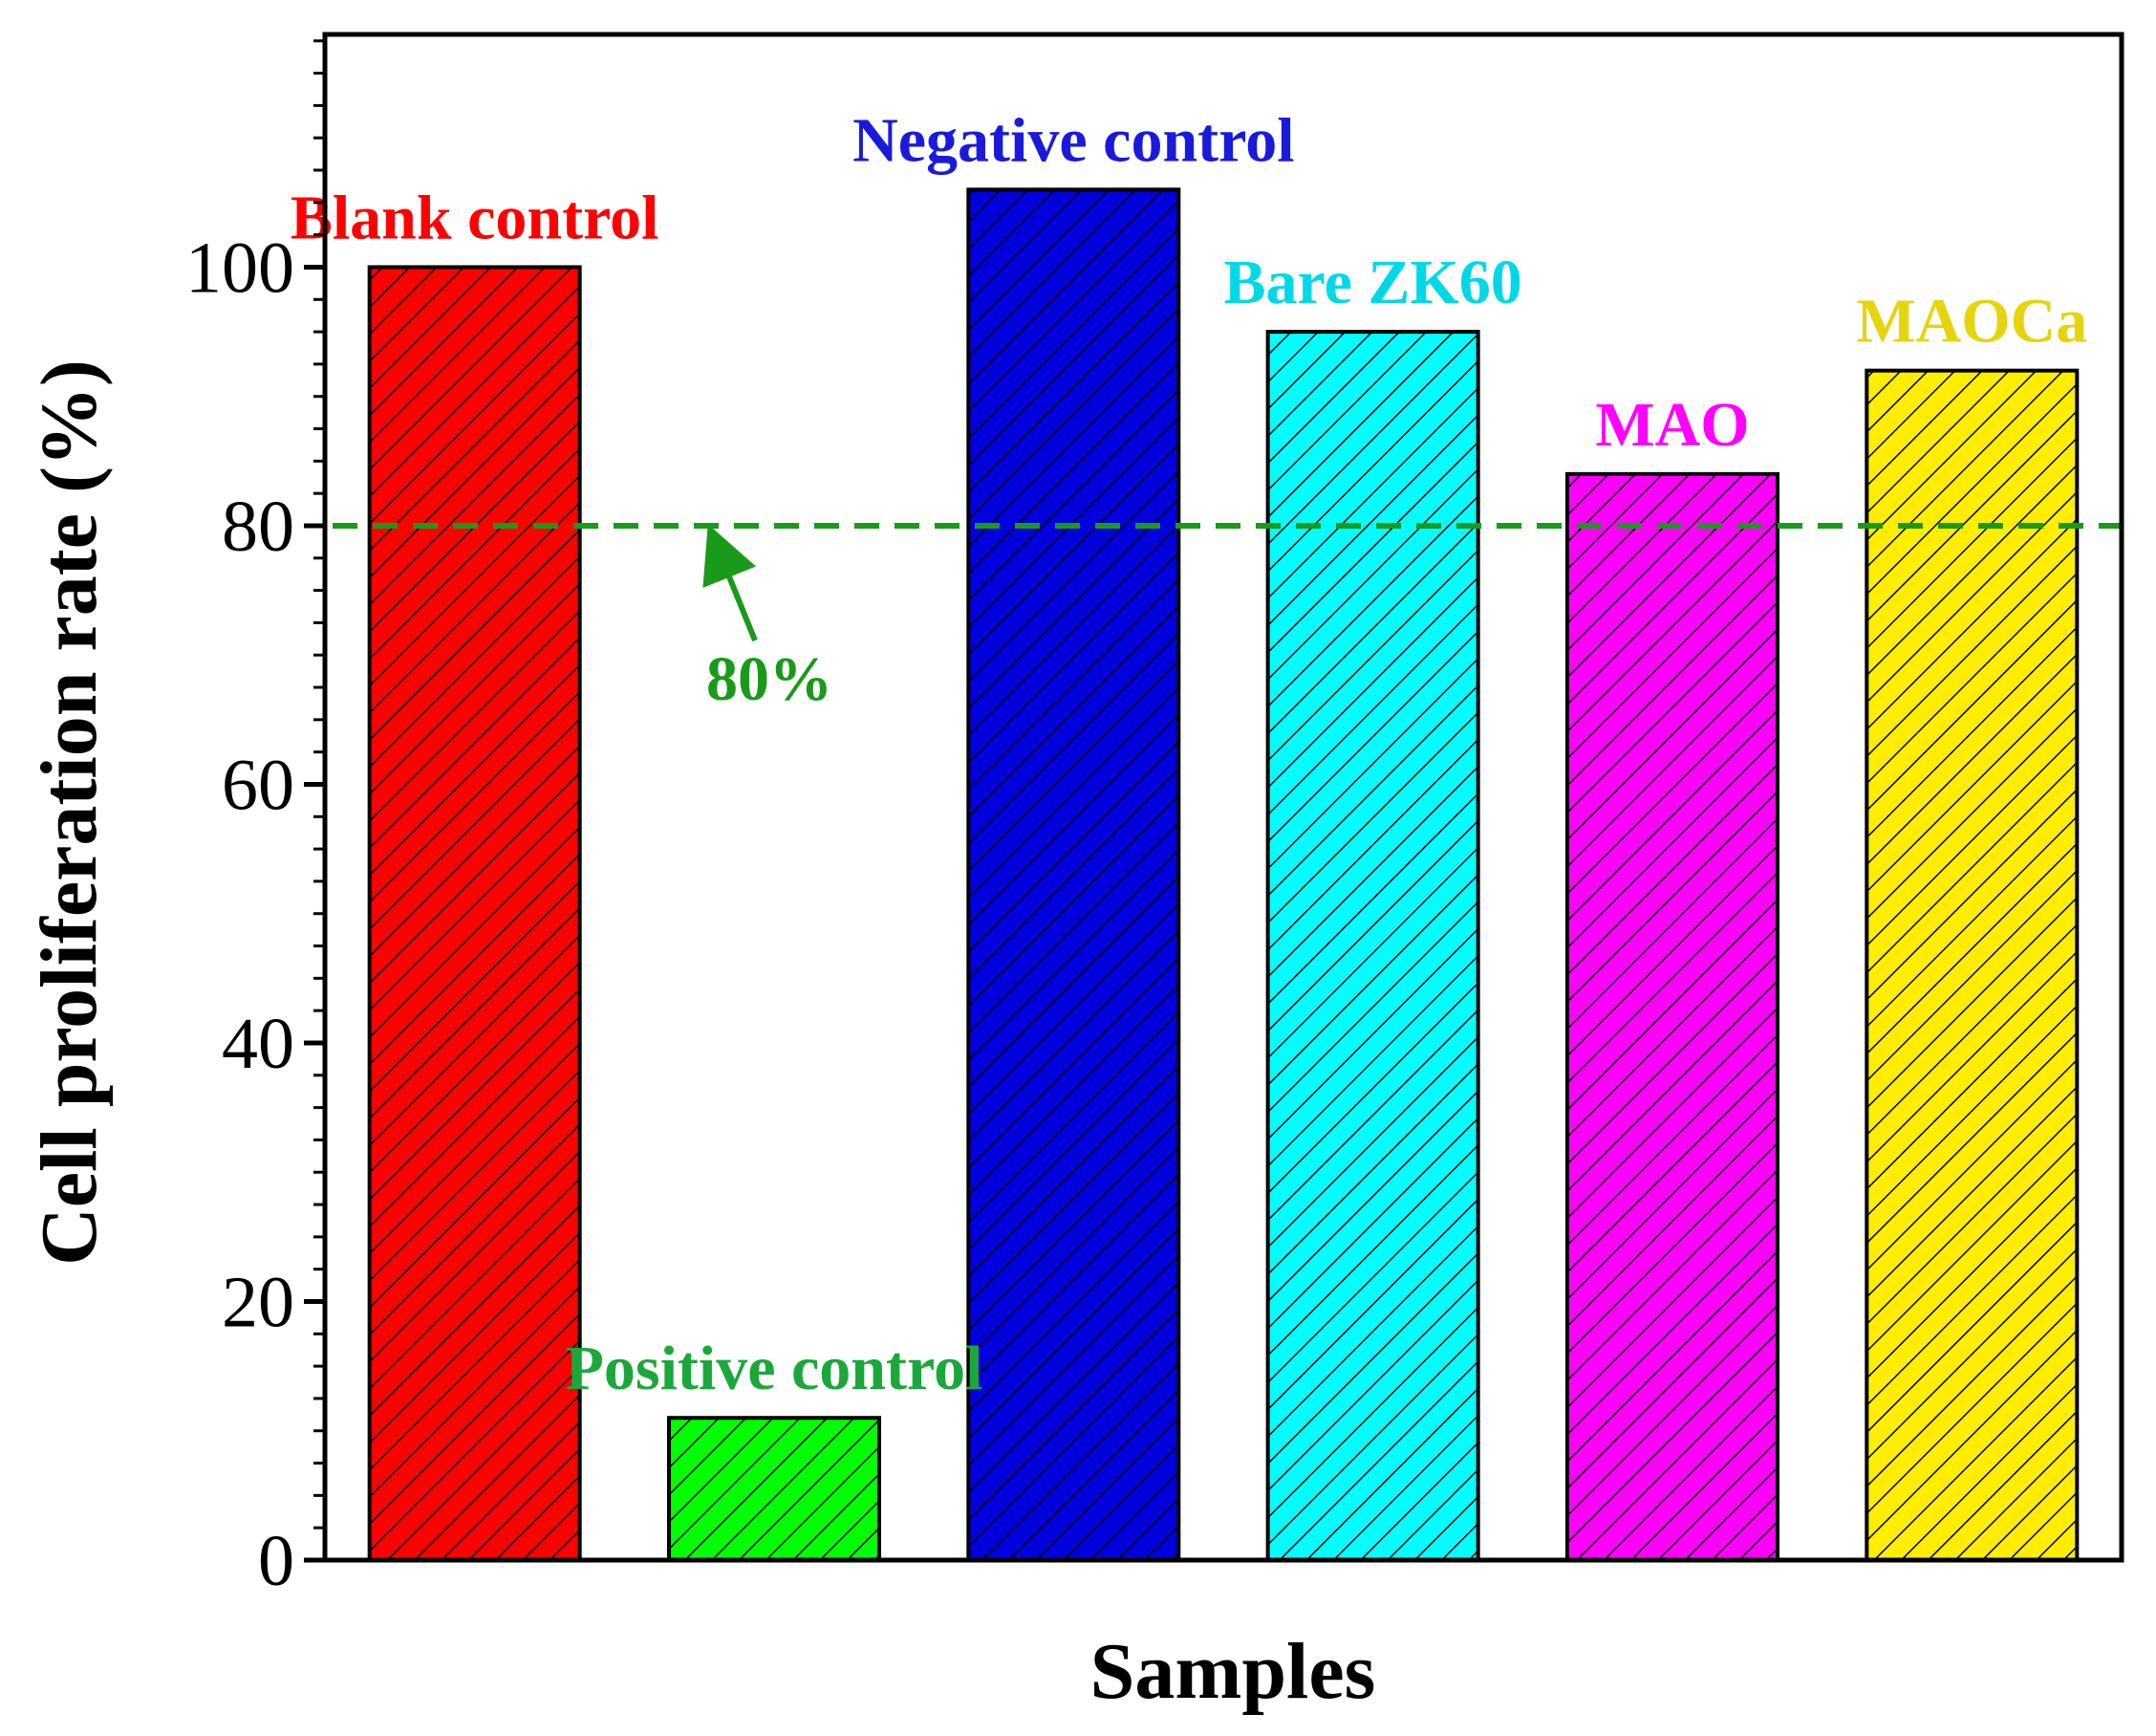  I want to click on y-tick-label-80: 80, so click(258, 527).